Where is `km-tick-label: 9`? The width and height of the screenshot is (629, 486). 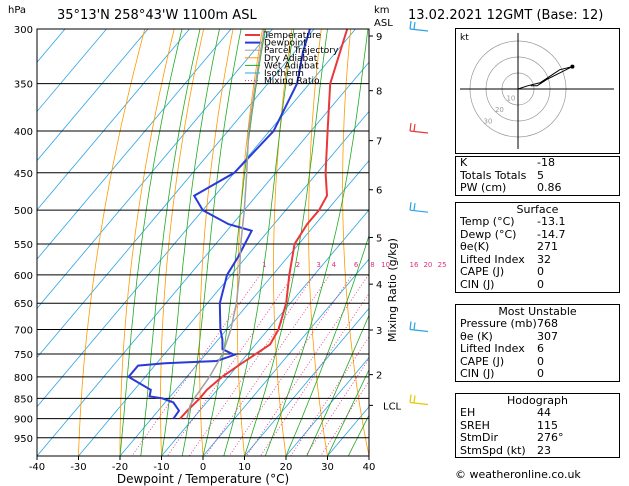
km-tick-label: 9 is located at coordinates (379, 37).